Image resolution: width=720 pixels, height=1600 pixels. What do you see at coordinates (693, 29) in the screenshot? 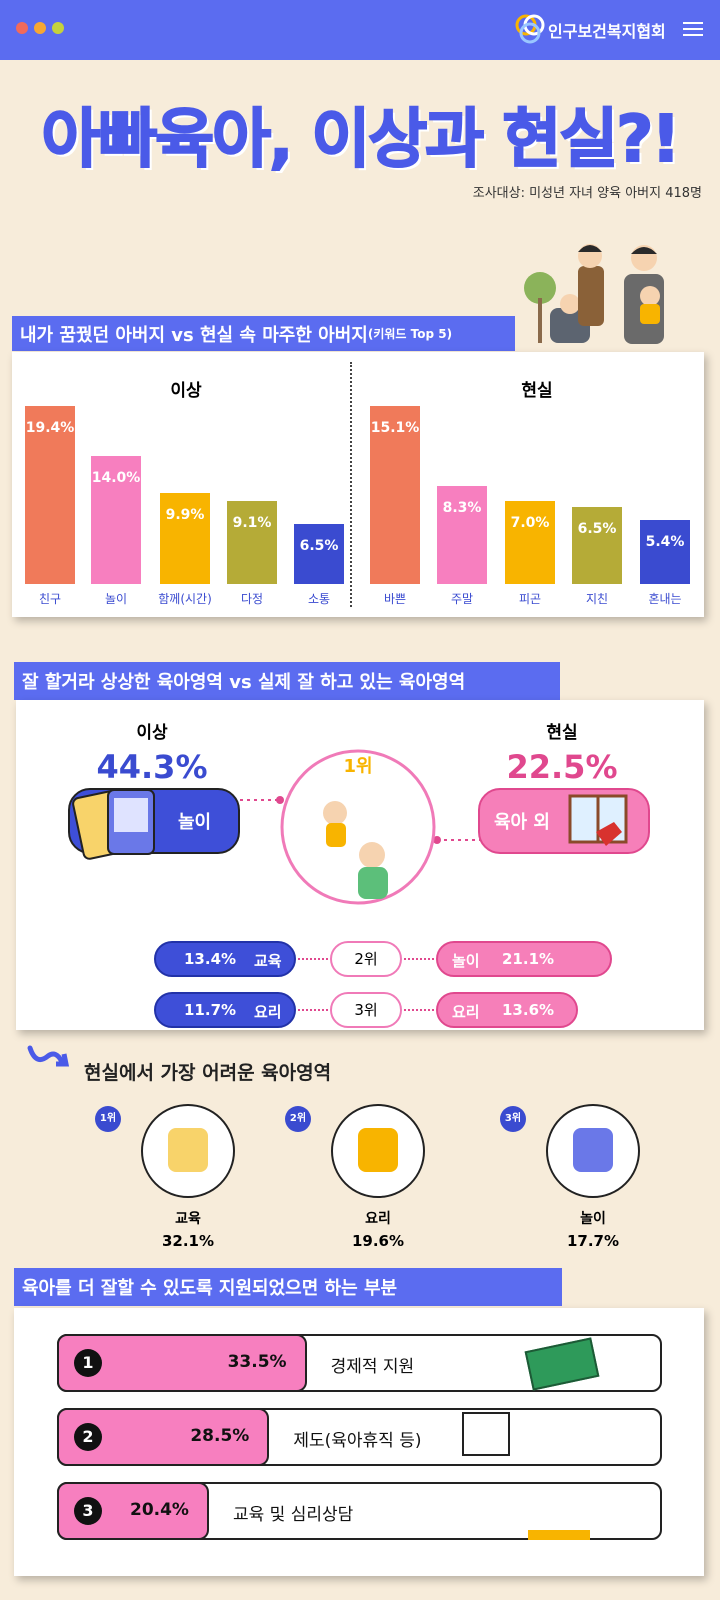
I see `menu-icon` at bounding box center [693, 29].